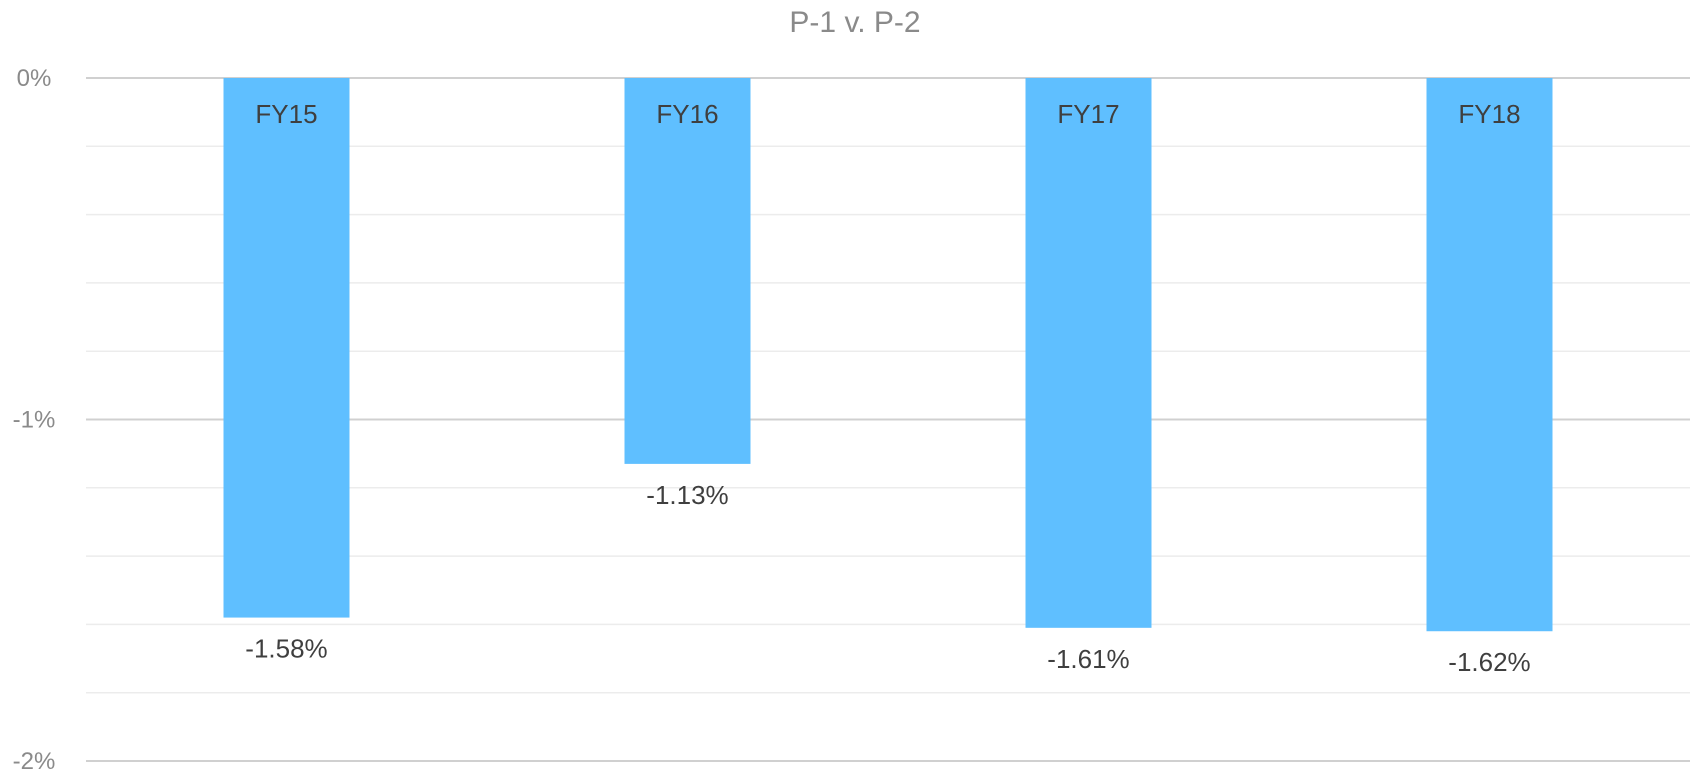  I want to click on y-tick-label: -2%, so click(34, 761).